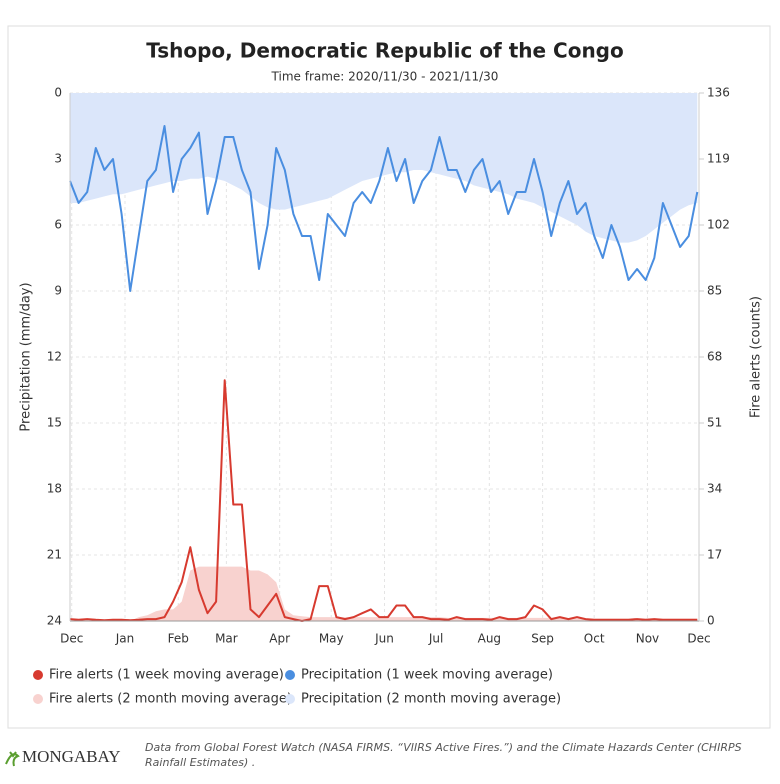 The width and height of the screenshot is (780, 784). Describe the element at coordinates (226, 639) in the screenshot. I see `x-tick-label: Mar` at that location.